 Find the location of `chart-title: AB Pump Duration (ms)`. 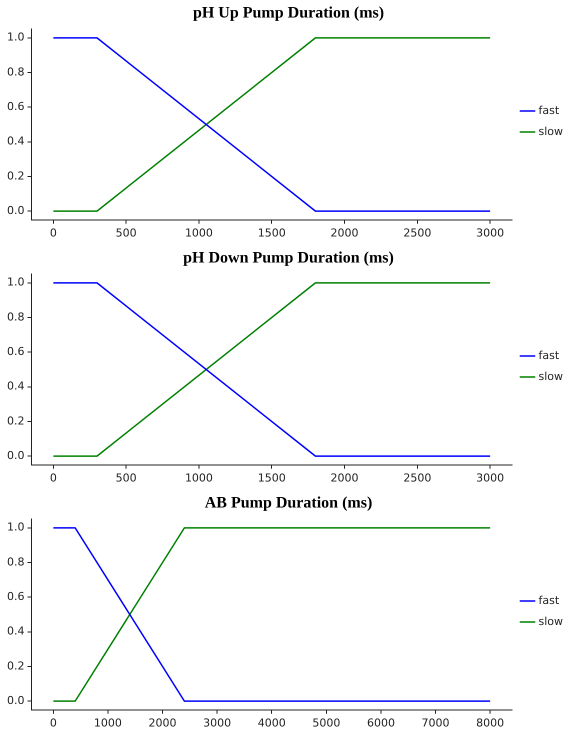

chart-title: AB Pump Duration (ms) is located at coordinates (288, 503).